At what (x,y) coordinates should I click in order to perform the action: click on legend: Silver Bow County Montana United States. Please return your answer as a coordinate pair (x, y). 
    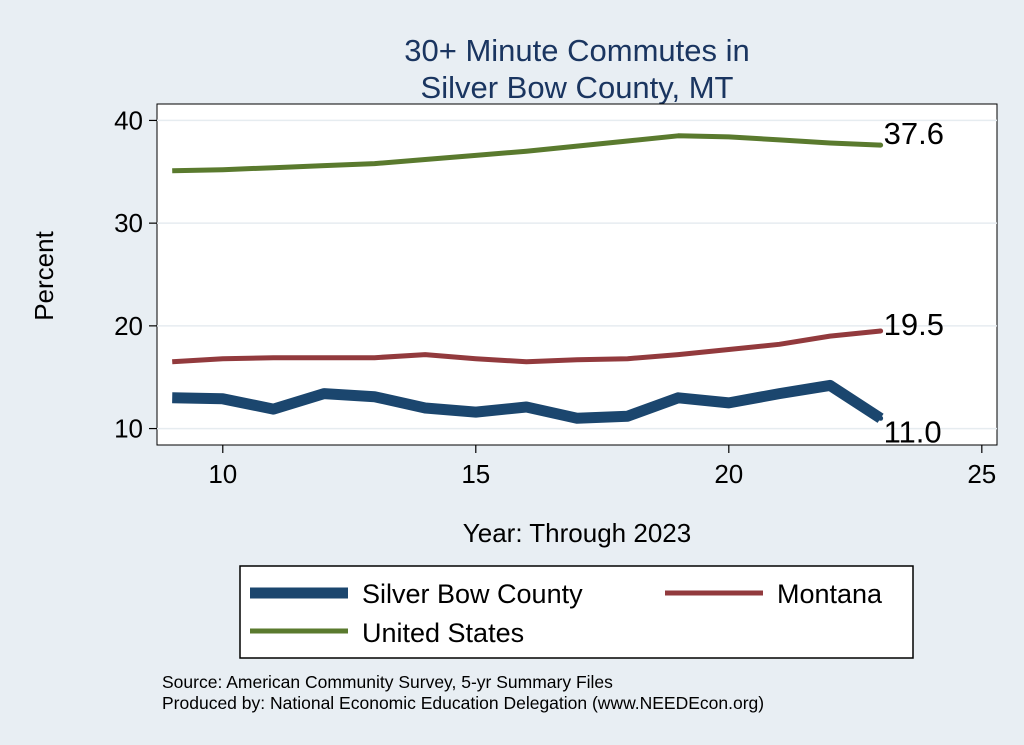
    Looking at the image, I should click on (576, 612).